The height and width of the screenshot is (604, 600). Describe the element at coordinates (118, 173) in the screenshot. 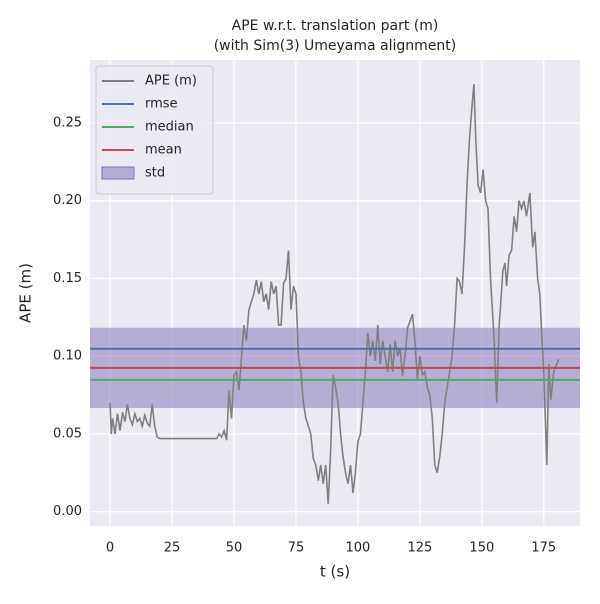

I see `legend-swatch` at that location.